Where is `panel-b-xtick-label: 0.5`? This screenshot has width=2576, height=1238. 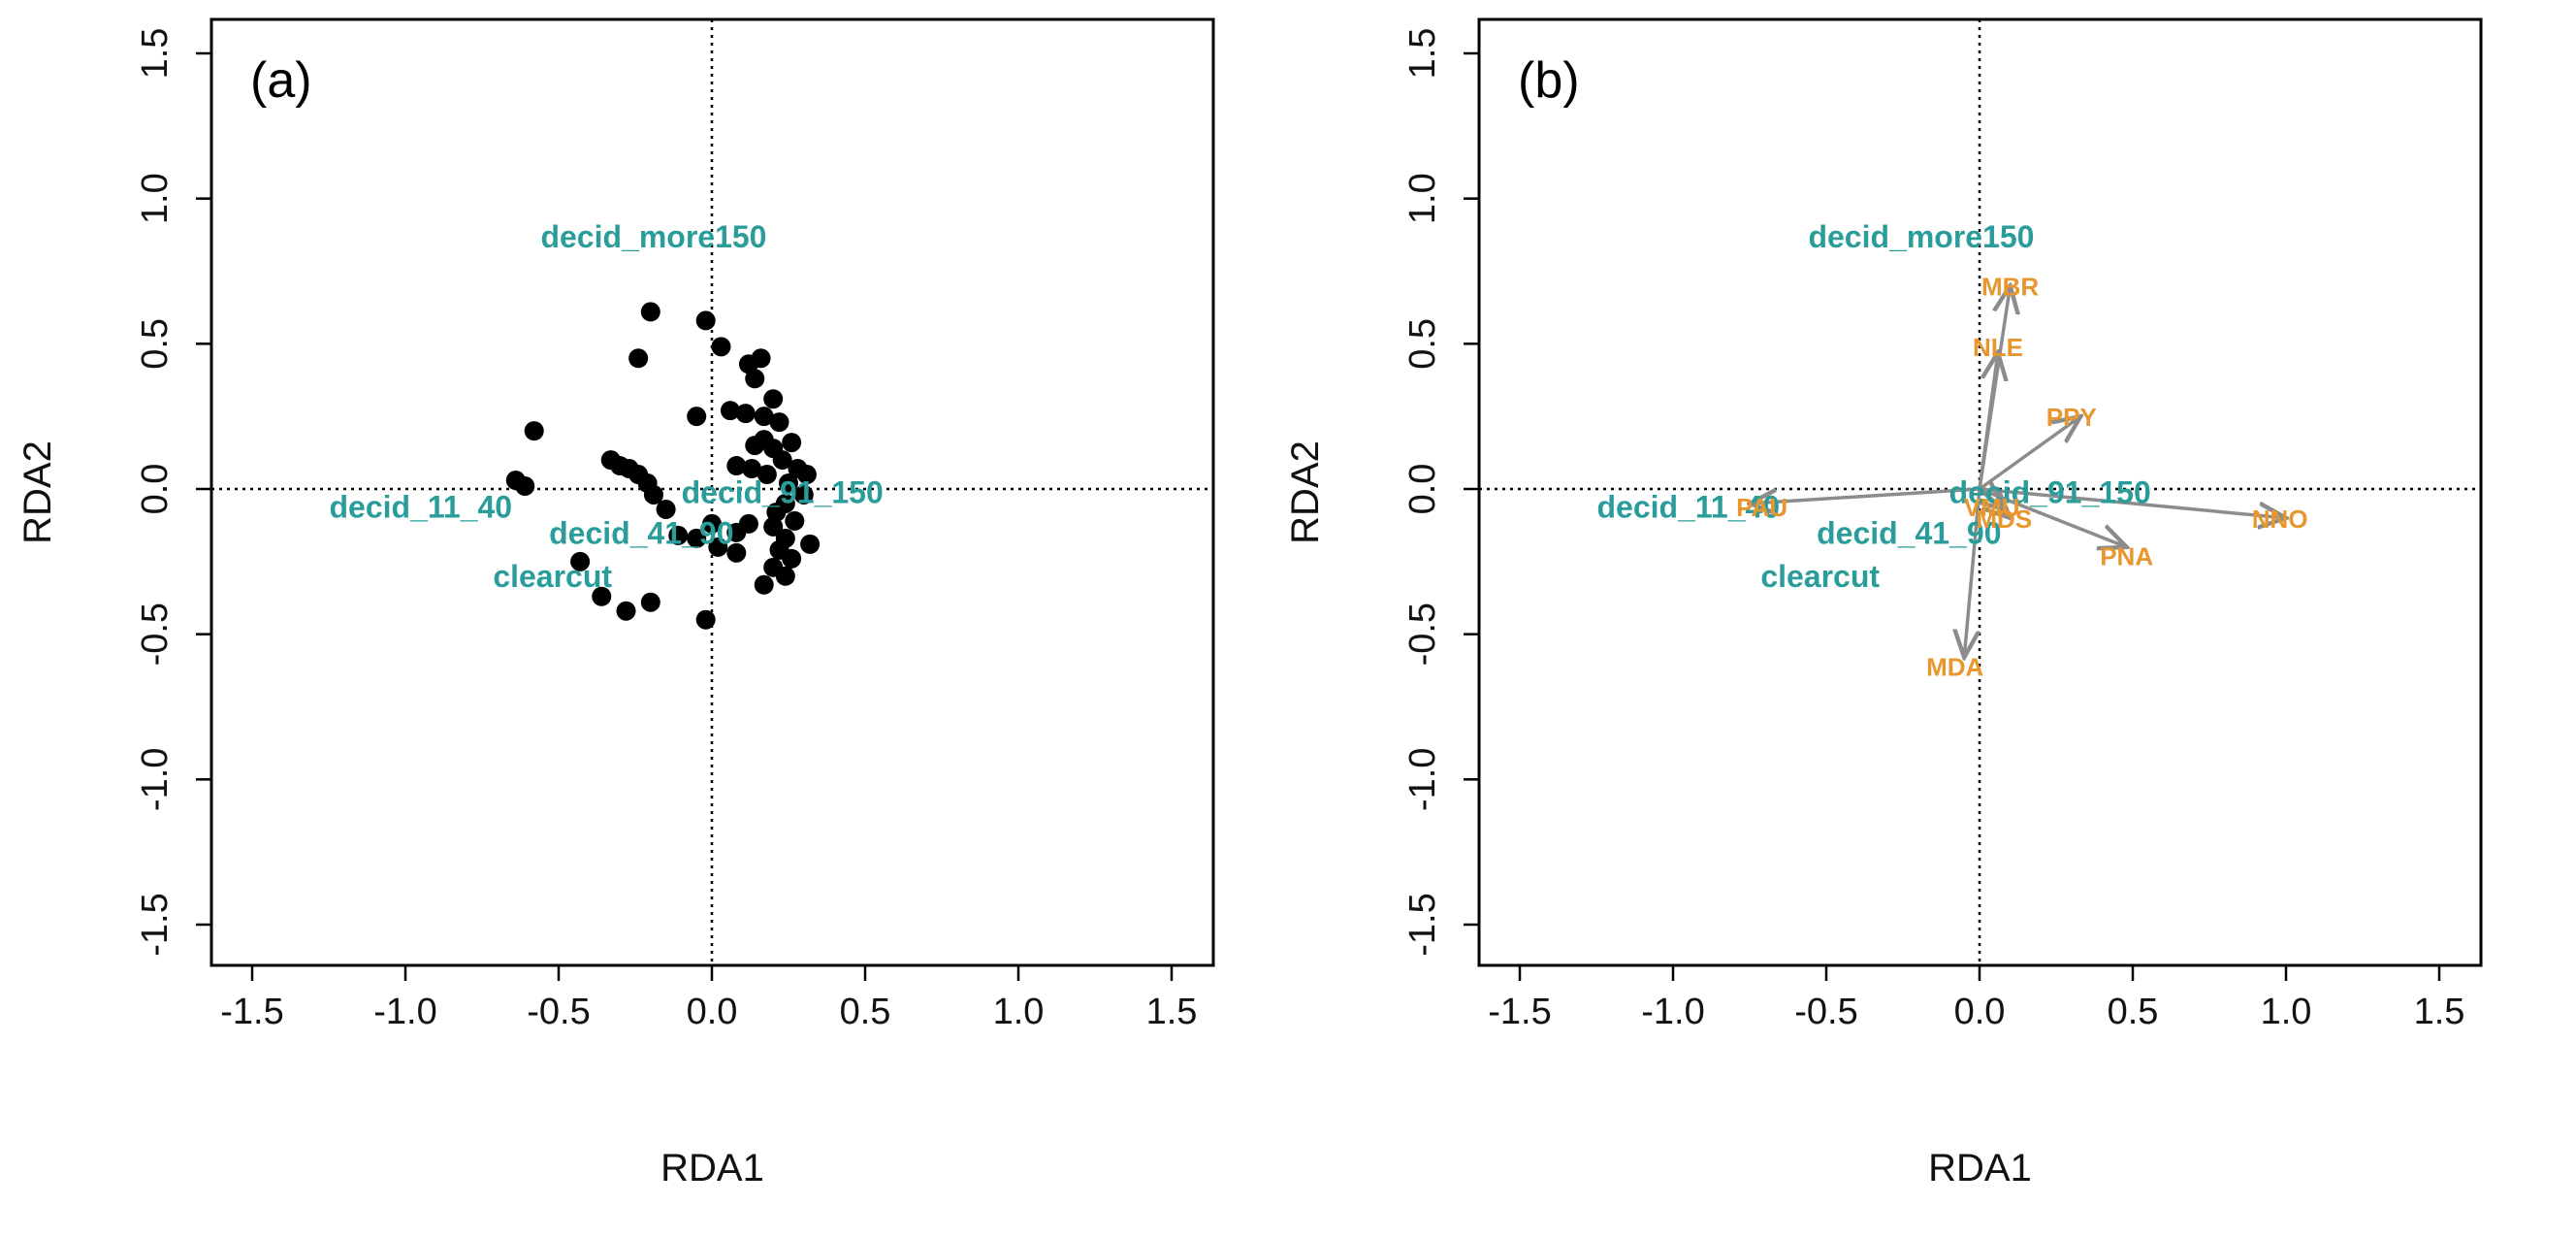 panel-b-xtick-label: 0.5 is located at coordinates (2133, 1012).